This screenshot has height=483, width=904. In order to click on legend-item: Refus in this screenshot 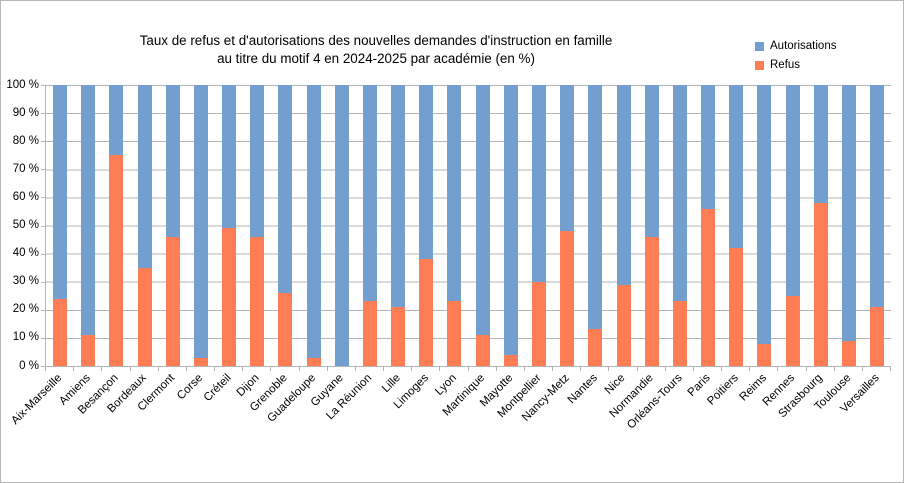, I will do `click(795, 65)`.